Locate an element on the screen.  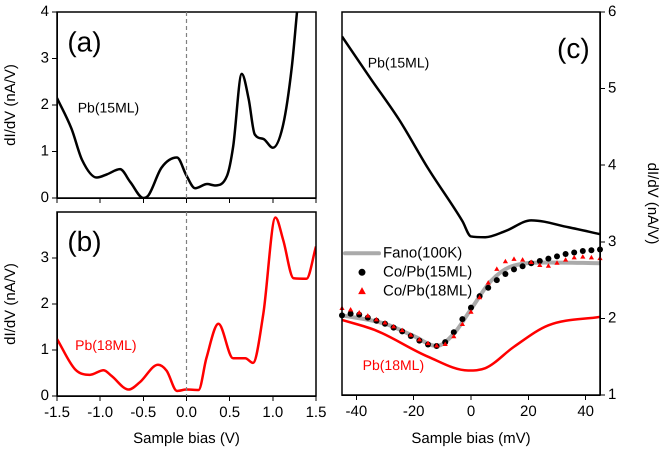
x-tick-label: -1.5 is located at coordinates (57, 413).